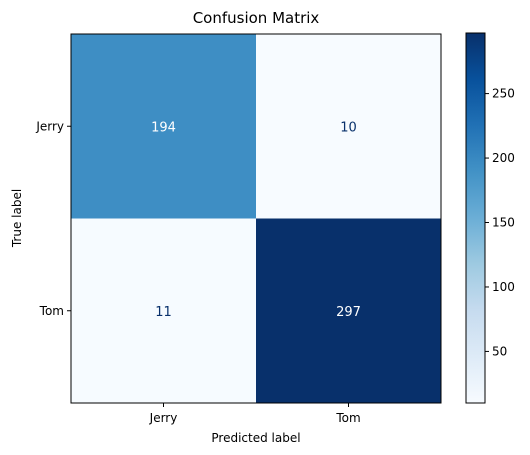 The height and width of the screenshot is (455, 530). What do you see at coordinates (503, 158) in the screenshot?
I see `colorbar-tick-label: 200` at bounding box center [503, 158].